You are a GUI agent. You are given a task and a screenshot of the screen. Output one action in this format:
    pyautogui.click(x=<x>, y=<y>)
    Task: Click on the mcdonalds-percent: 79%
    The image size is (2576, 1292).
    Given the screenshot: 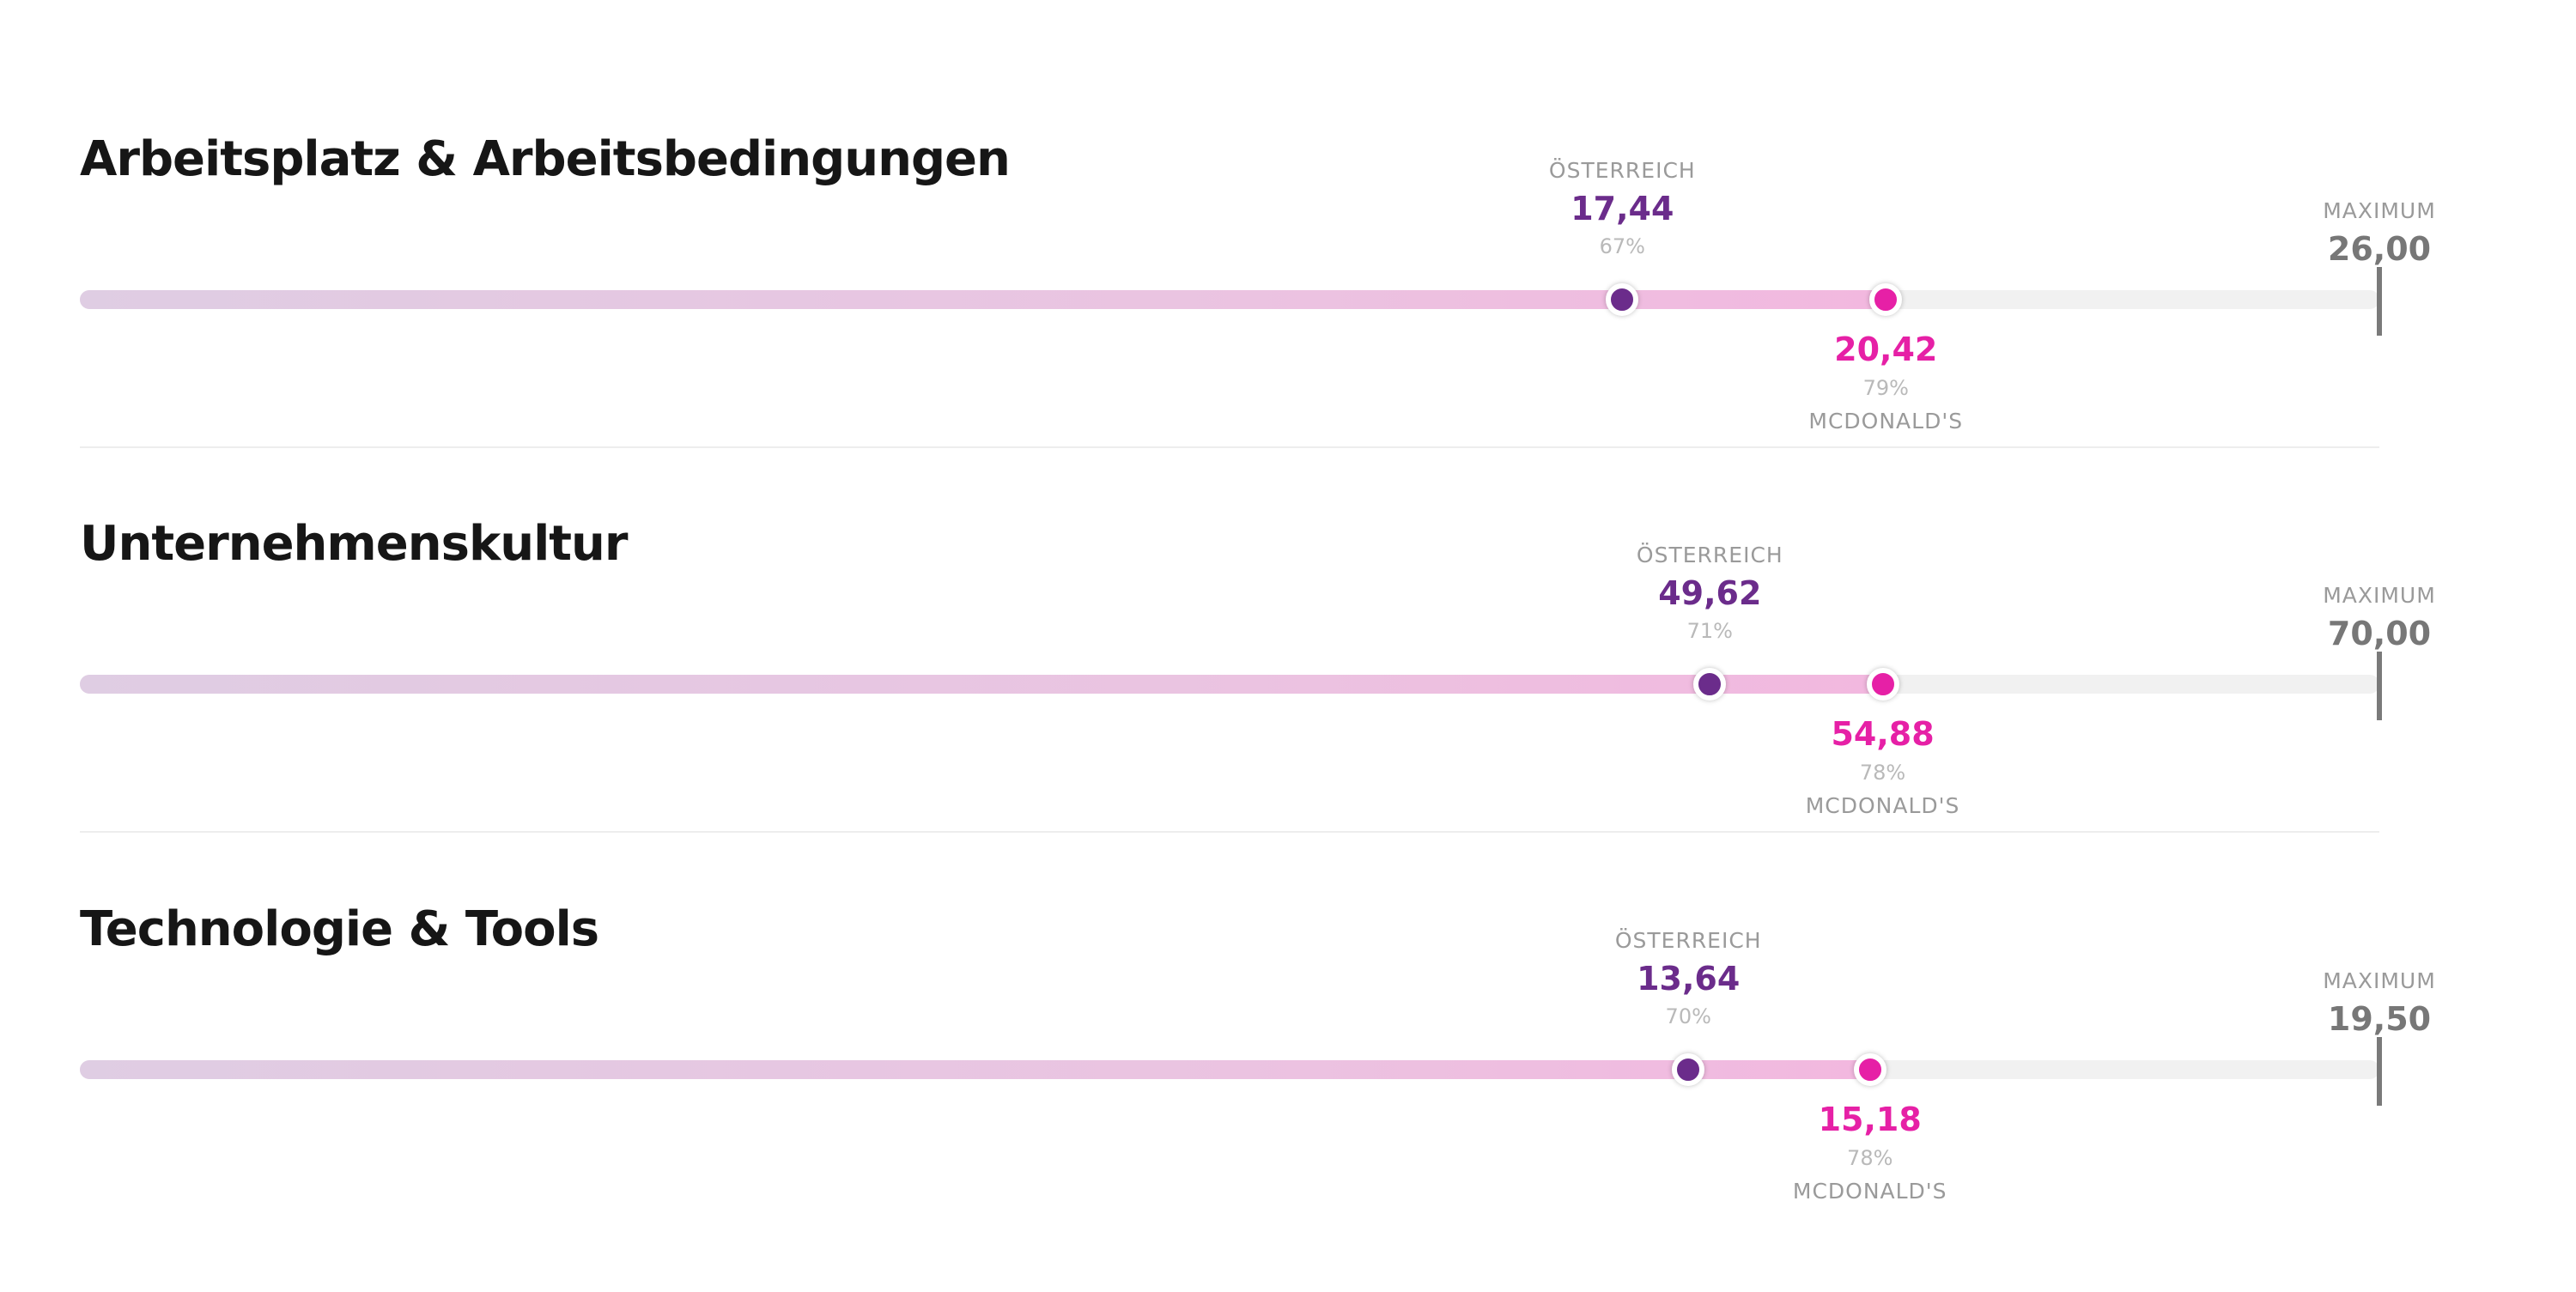 What is the action you would take?
    pyautogui.click(x=1886, y=388)
    